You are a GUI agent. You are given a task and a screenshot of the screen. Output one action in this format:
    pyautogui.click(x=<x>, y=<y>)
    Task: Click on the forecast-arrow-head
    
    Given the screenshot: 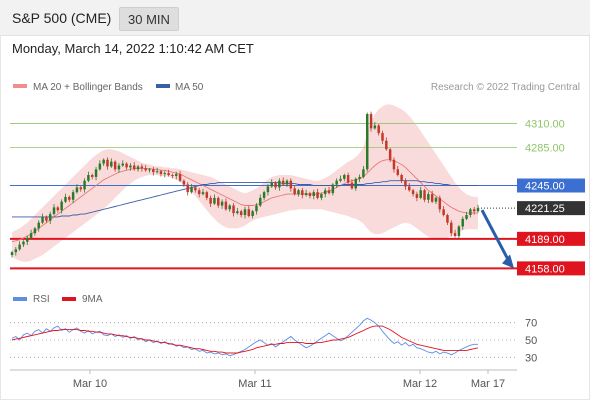 What is the action you would take?
    pyautogui.click(x=508, y=261)
    